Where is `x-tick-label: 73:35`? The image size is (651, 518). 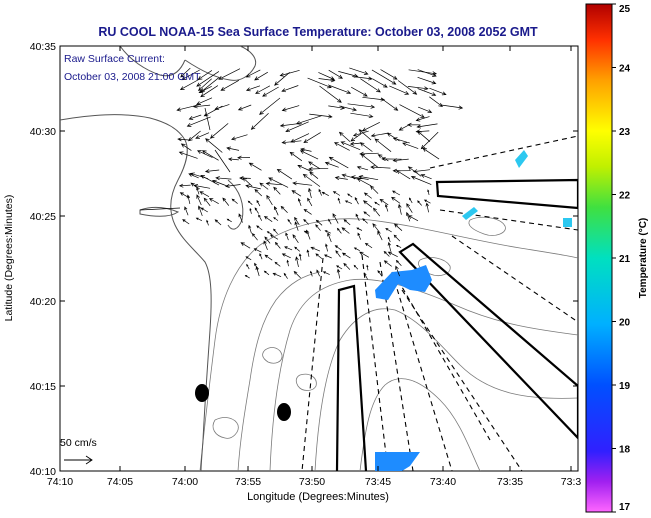 x-tick-label: 73:35 is located at coordinates (510, 482).